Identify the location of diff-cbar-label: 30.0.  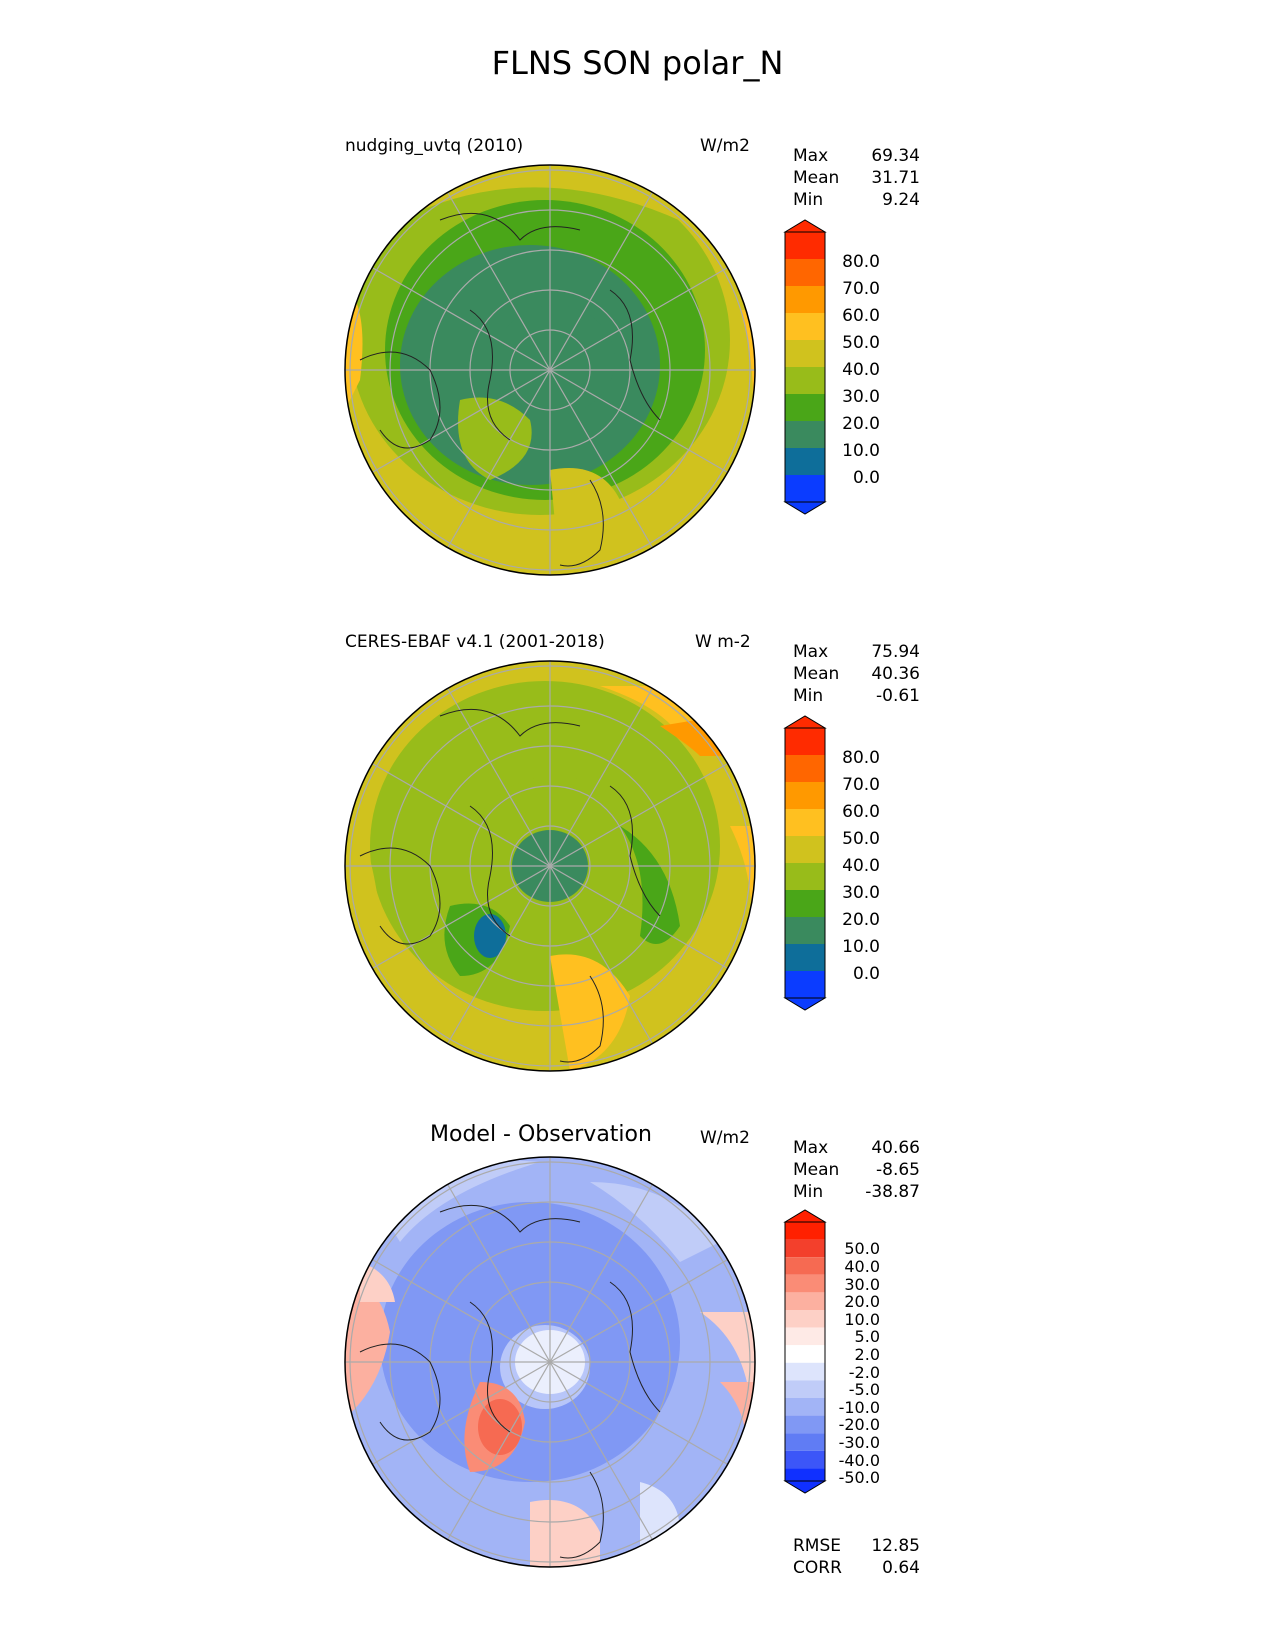
(862, 1284).